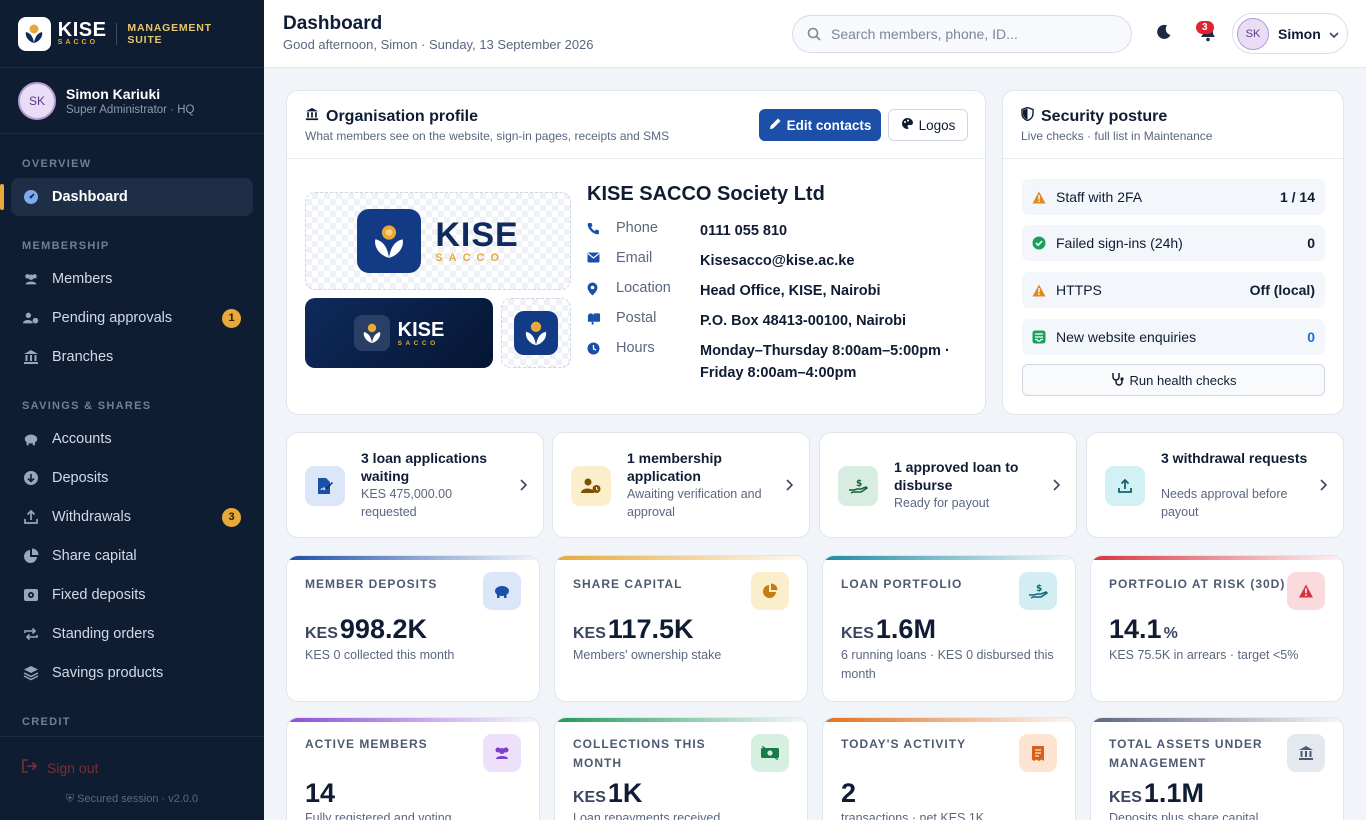 Image resolution: width=1366 pixels, height=820 pixels. What do you see at coordinates (1039, 337) in the screenshot?
I see `inbox-icon` at bounding box center [1039, 337].